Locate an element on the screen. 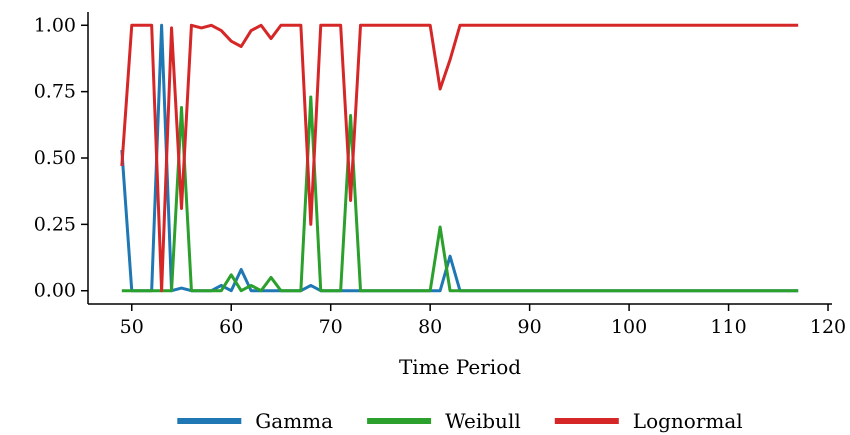 The width and height of the screenshot is (850, 435). legend-item-weibull: Weibull is located at coordinates (444, 421).